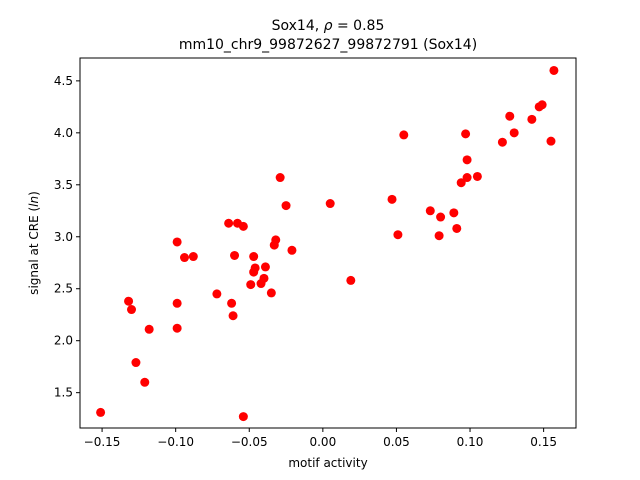 The height and width of the screenshot is (480, 640). I want to click on y-axis-label-prefix: signal at CRE (, so click(34, 251).